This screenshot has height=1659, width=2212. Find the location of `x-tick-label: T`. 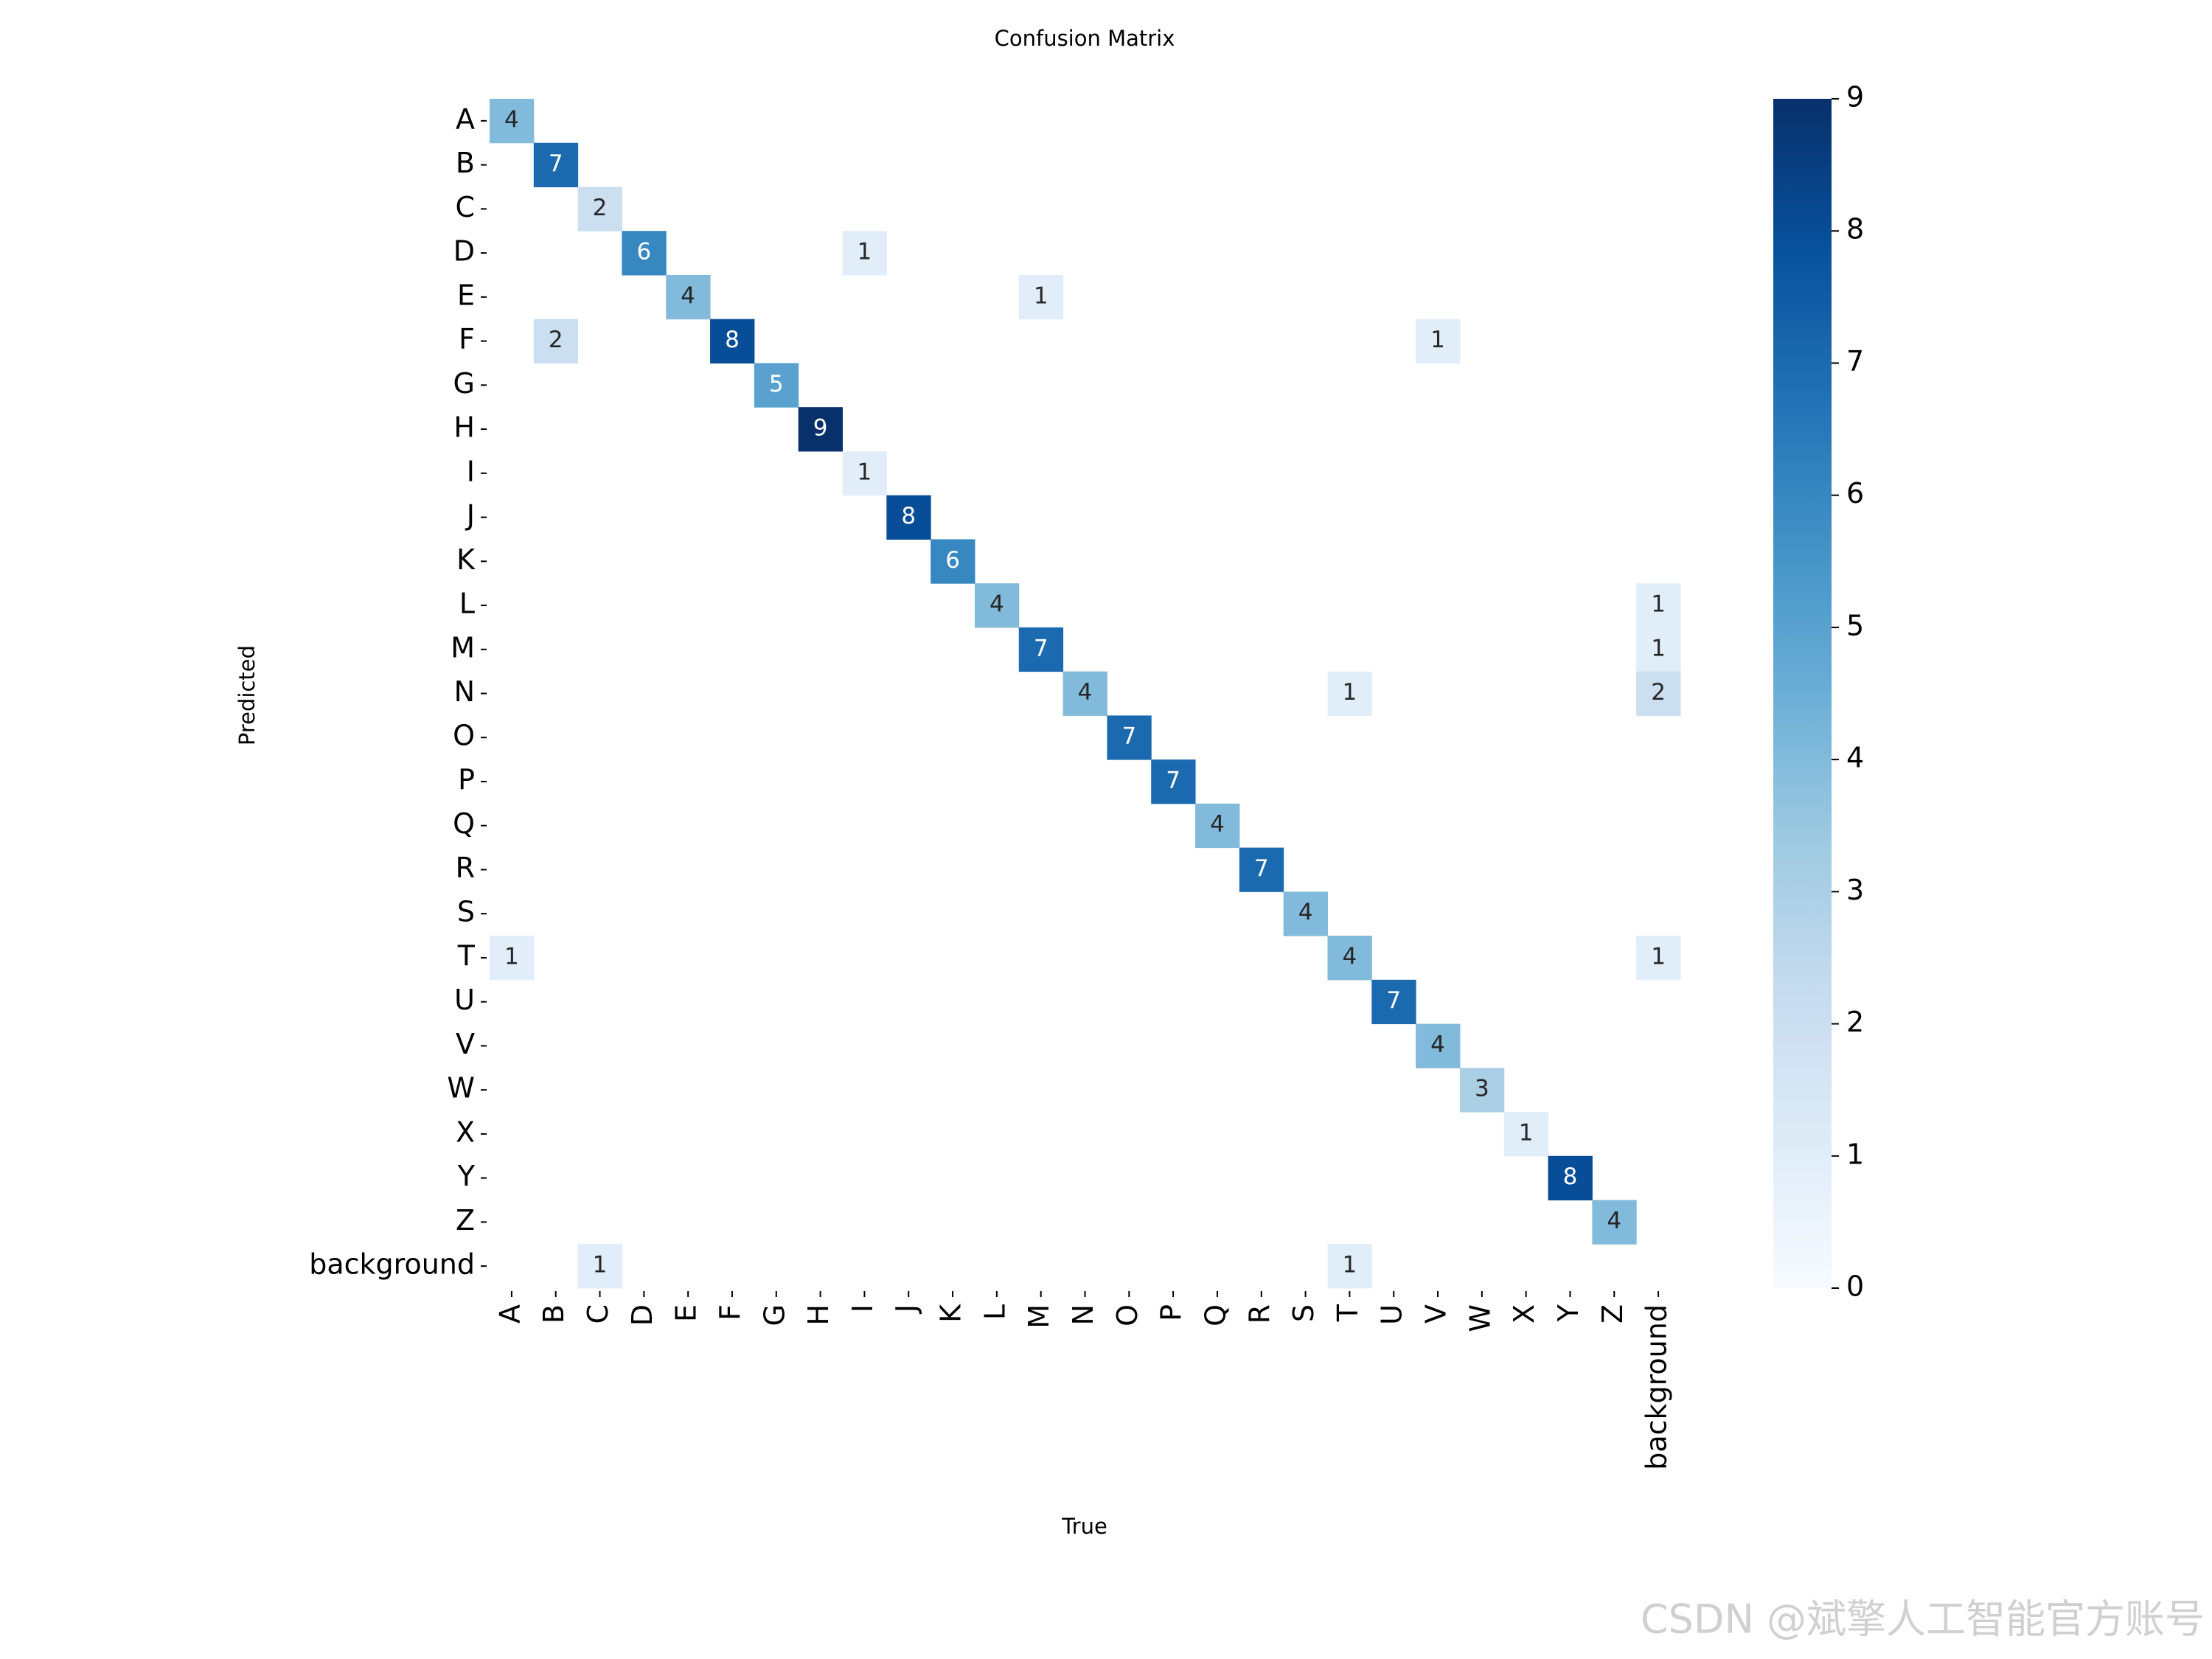

x-tick-label: T is located at coordinates (1348, 1313).